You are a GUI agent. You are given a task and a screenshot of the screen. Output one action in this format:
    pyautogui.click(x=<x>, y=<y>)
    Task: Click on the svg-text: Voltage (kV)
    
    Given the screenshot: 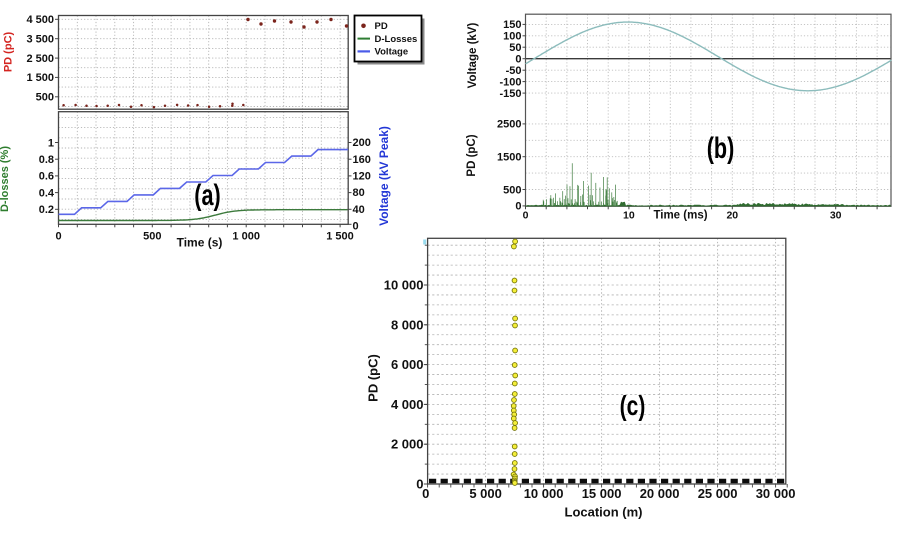 What is the action you would take?
    pyautogui.click(x=473, y=56)
    